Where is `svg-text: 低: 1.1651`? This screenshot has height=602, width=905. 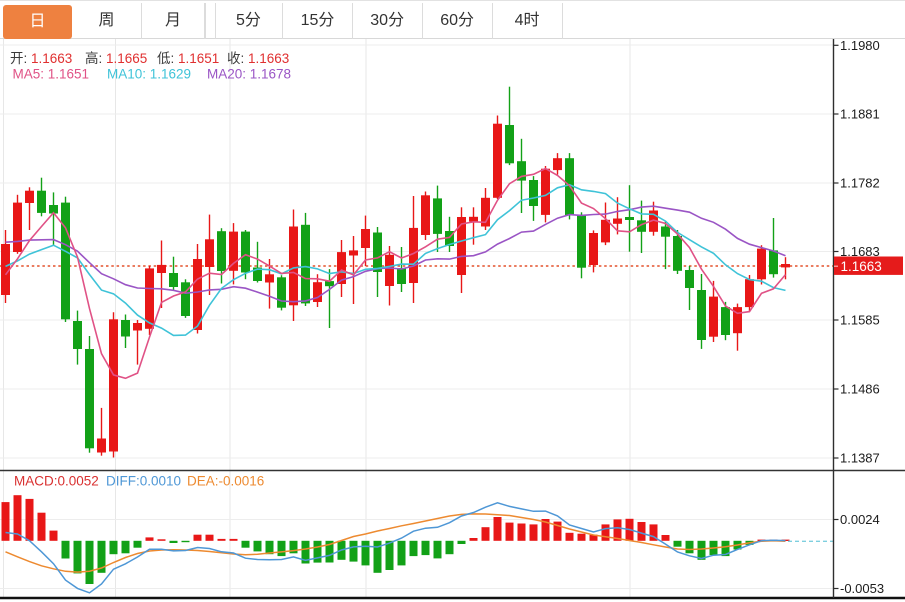
svg-text: 低: 1.1651 is located at coordinates (188, 58).